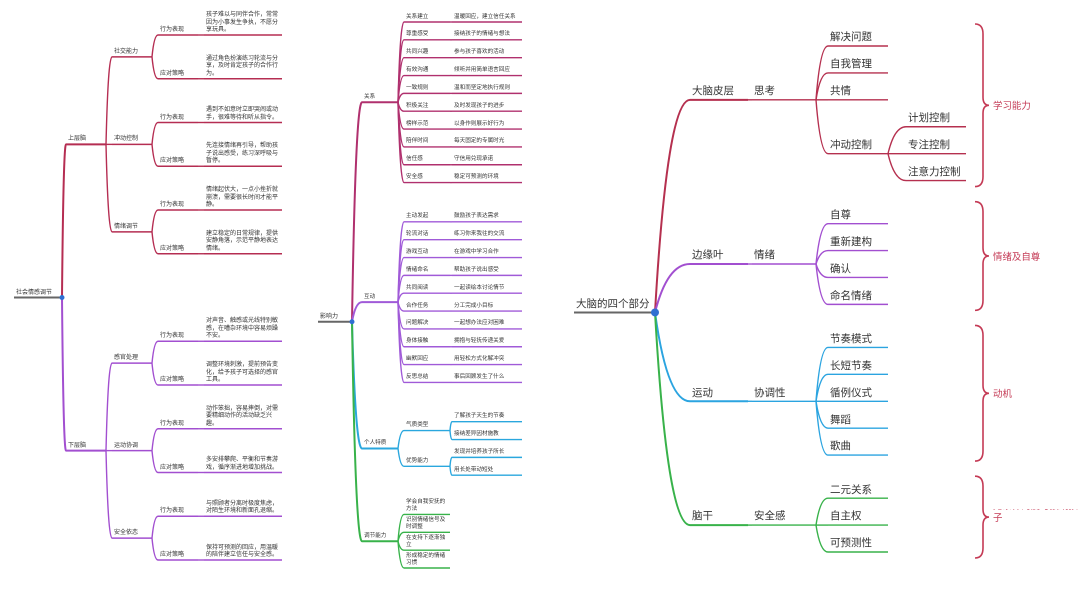 The height and width of the screenshot is (589, 1080). I want to click on leaf-label-box: 拥抱与轻抚传递关爱, so click(479, 341).